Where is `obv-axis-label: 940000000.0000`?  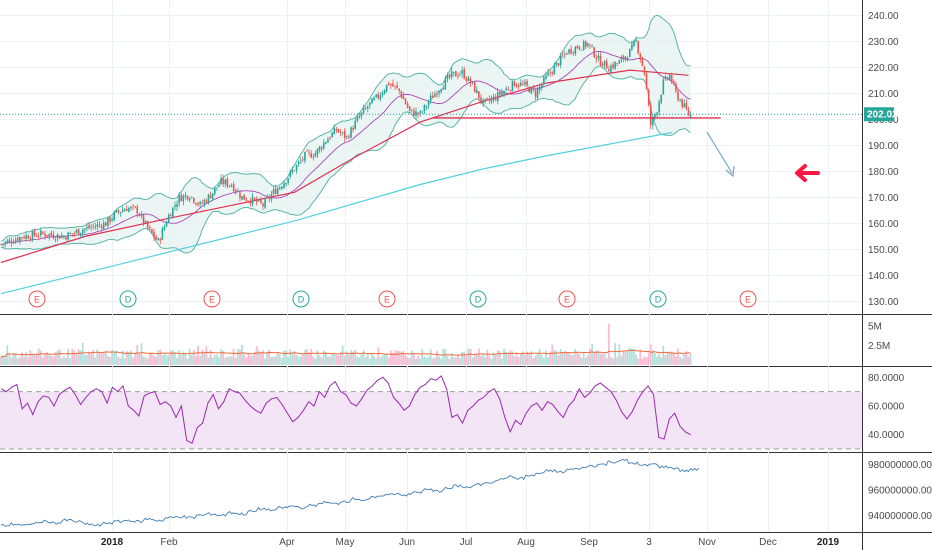
obv-axis-label: 940000000.0000 is located at coordinates (900, 516).